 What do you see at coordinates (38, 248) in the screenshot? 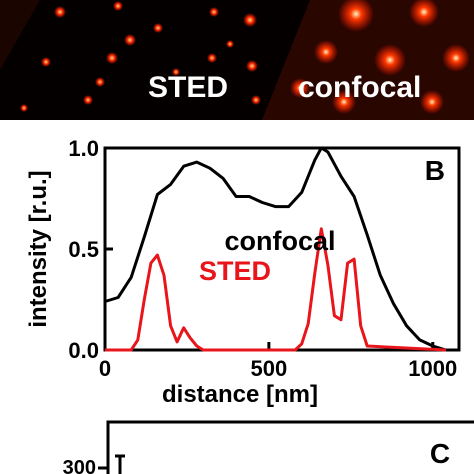
I see `y-axis-label: intensity [r.u.]` at bounding box center [38, 248].